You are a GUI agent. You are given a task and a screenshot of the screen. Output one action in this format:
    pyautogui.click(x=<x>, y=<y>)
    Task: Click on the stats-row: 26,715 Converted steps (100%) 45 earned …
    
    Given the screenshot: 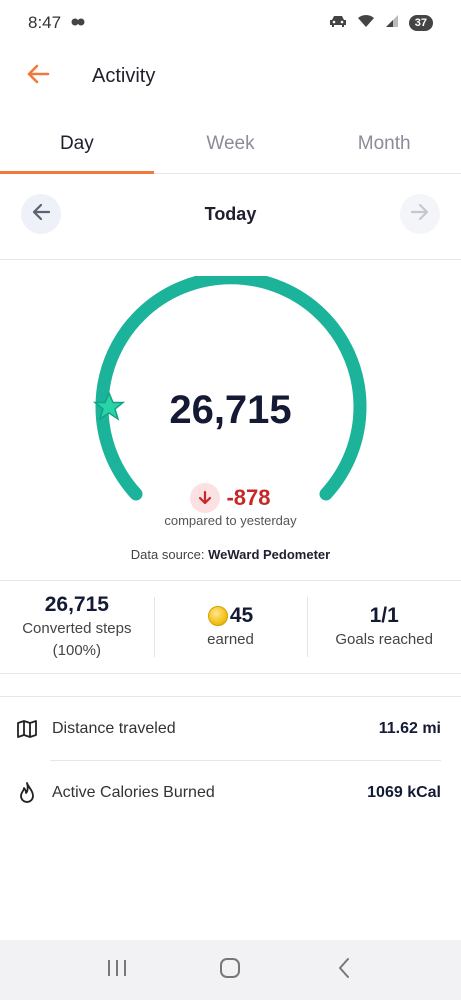 What is the action you would take?
    pyautogui.click(x=230, y=627)
    